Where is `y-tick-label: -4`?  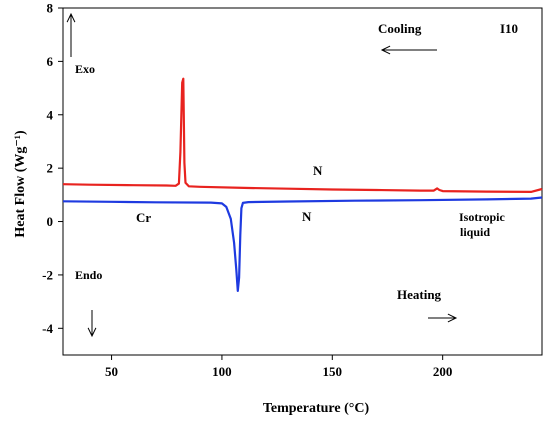 y-tick-label: -4 is located at coordinates (47, 328).